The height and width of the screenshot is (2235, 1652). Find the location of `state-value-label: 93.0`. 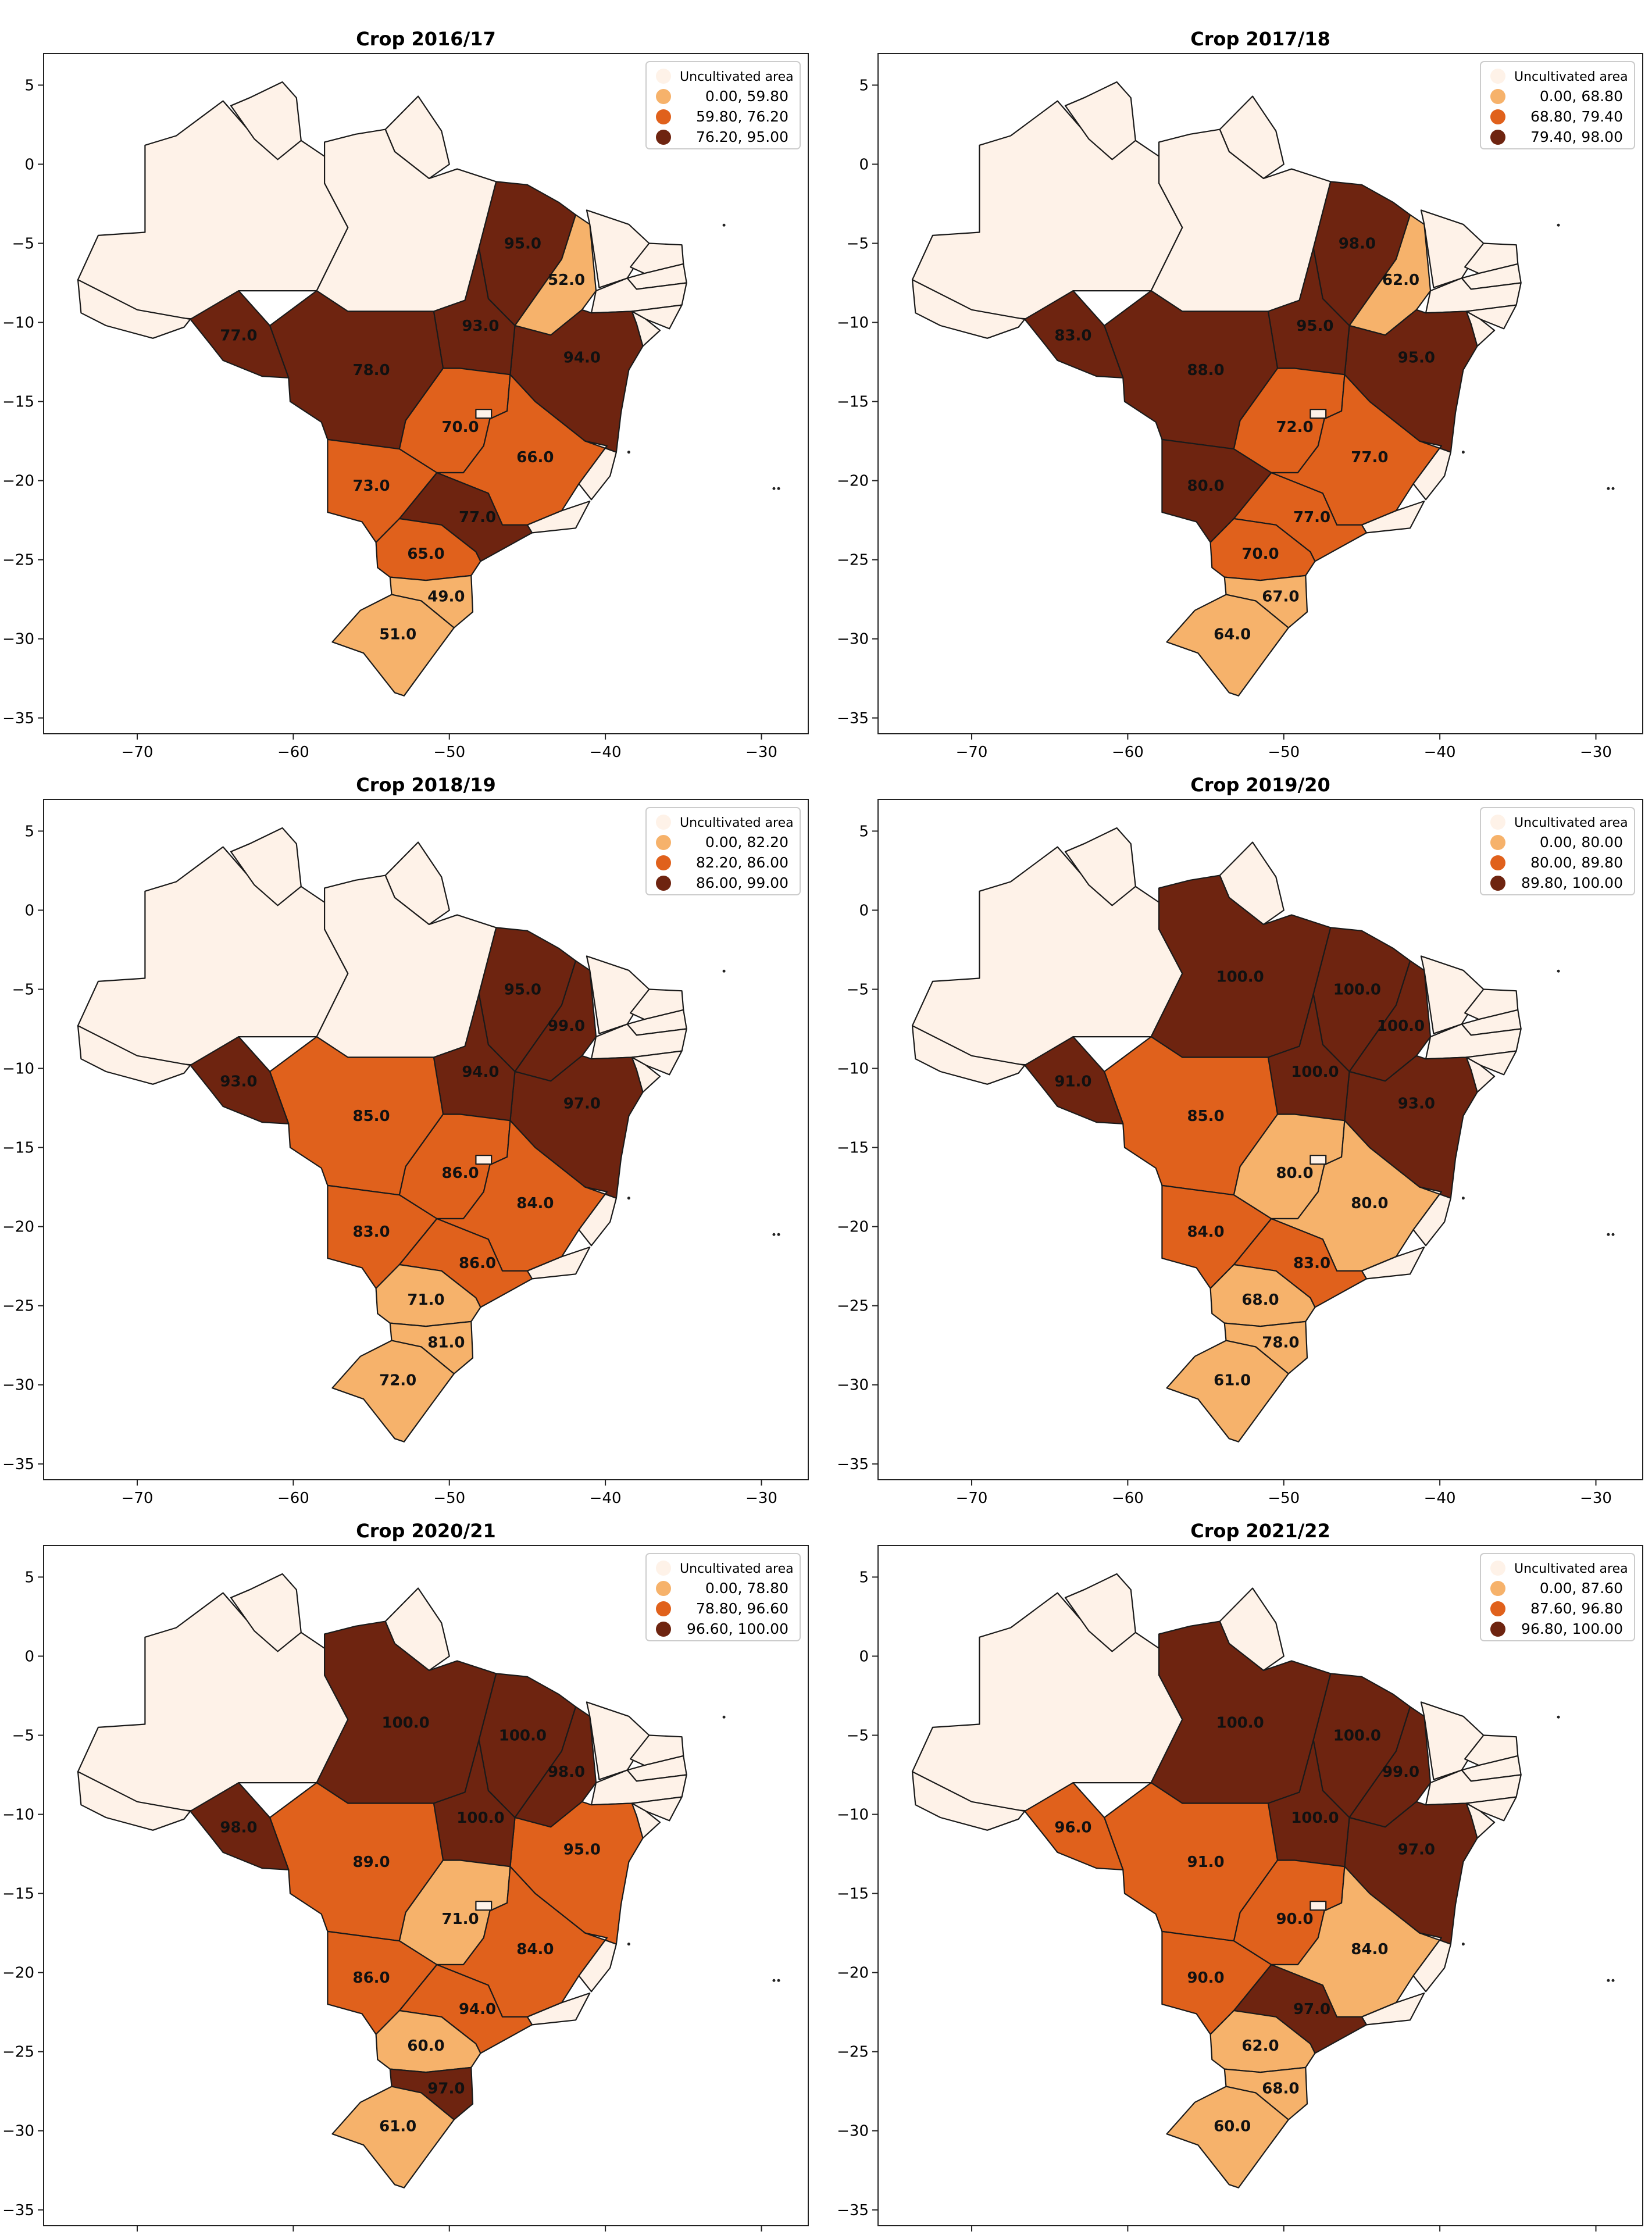

state-value-label: 93.0 is located at coordinates (238, 1081).